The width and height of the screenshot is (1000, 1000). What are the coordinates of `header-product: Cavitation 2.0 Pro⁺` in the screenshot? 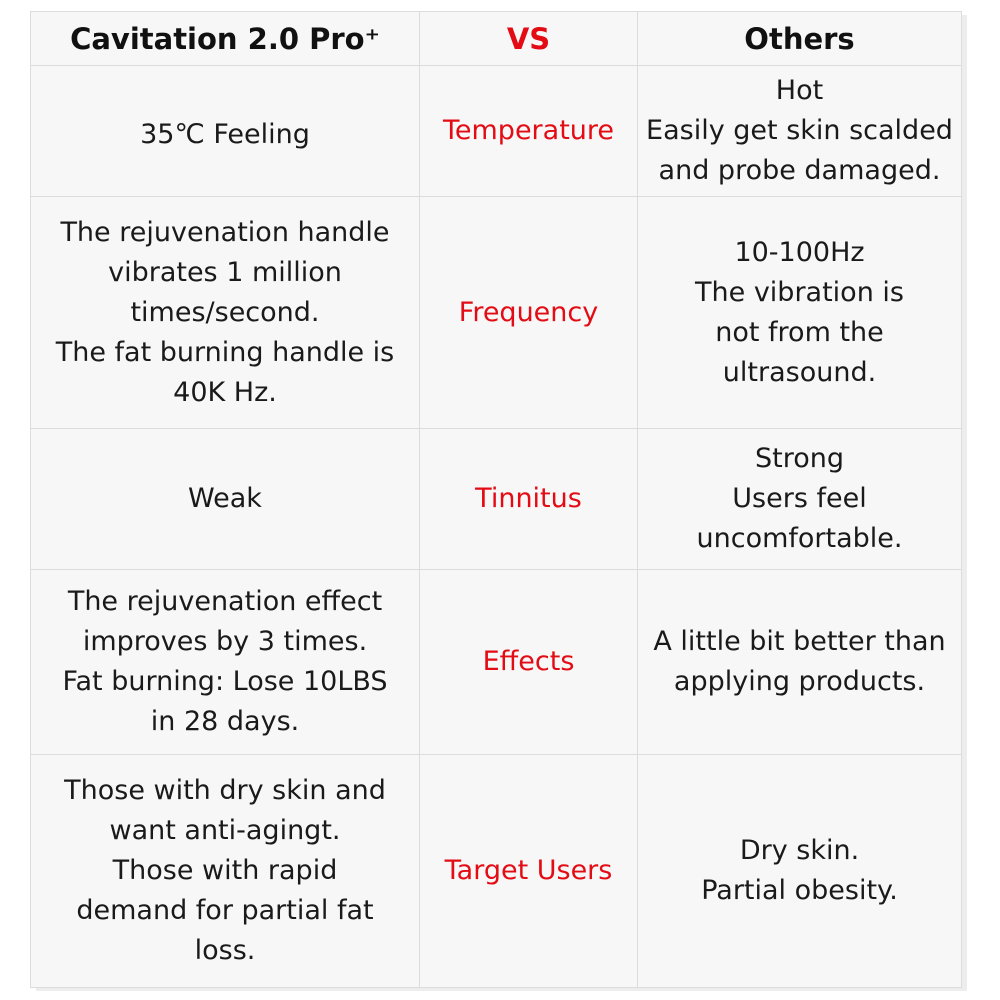 It's located at (225, 38).